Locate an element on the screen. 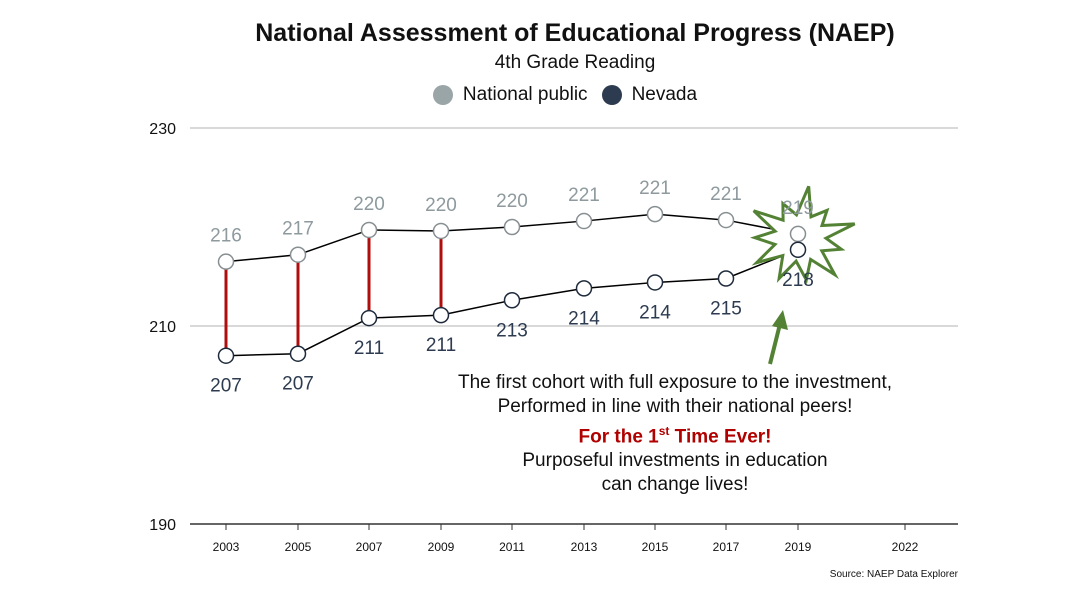 The height and width of the screenshot is (602, 1069). data-label-national-2011: 220 is located at coordinates (512, 201).